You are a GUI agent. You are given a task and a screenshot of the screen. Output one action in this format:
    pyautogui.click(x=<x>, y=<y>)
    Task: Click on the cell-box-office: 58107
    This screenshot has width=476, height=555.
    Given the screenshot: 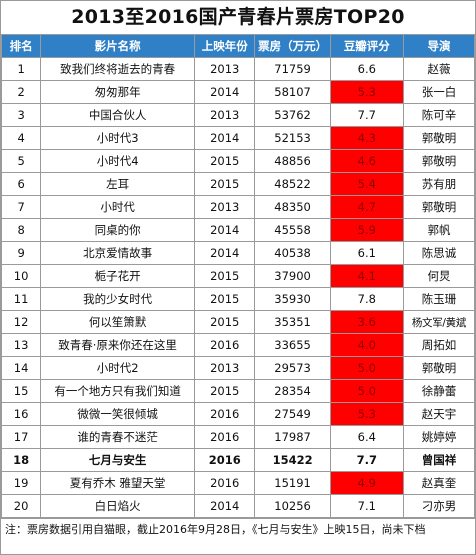 What is the action you would take?
    pyautogui.click(x=292, y=92)
    